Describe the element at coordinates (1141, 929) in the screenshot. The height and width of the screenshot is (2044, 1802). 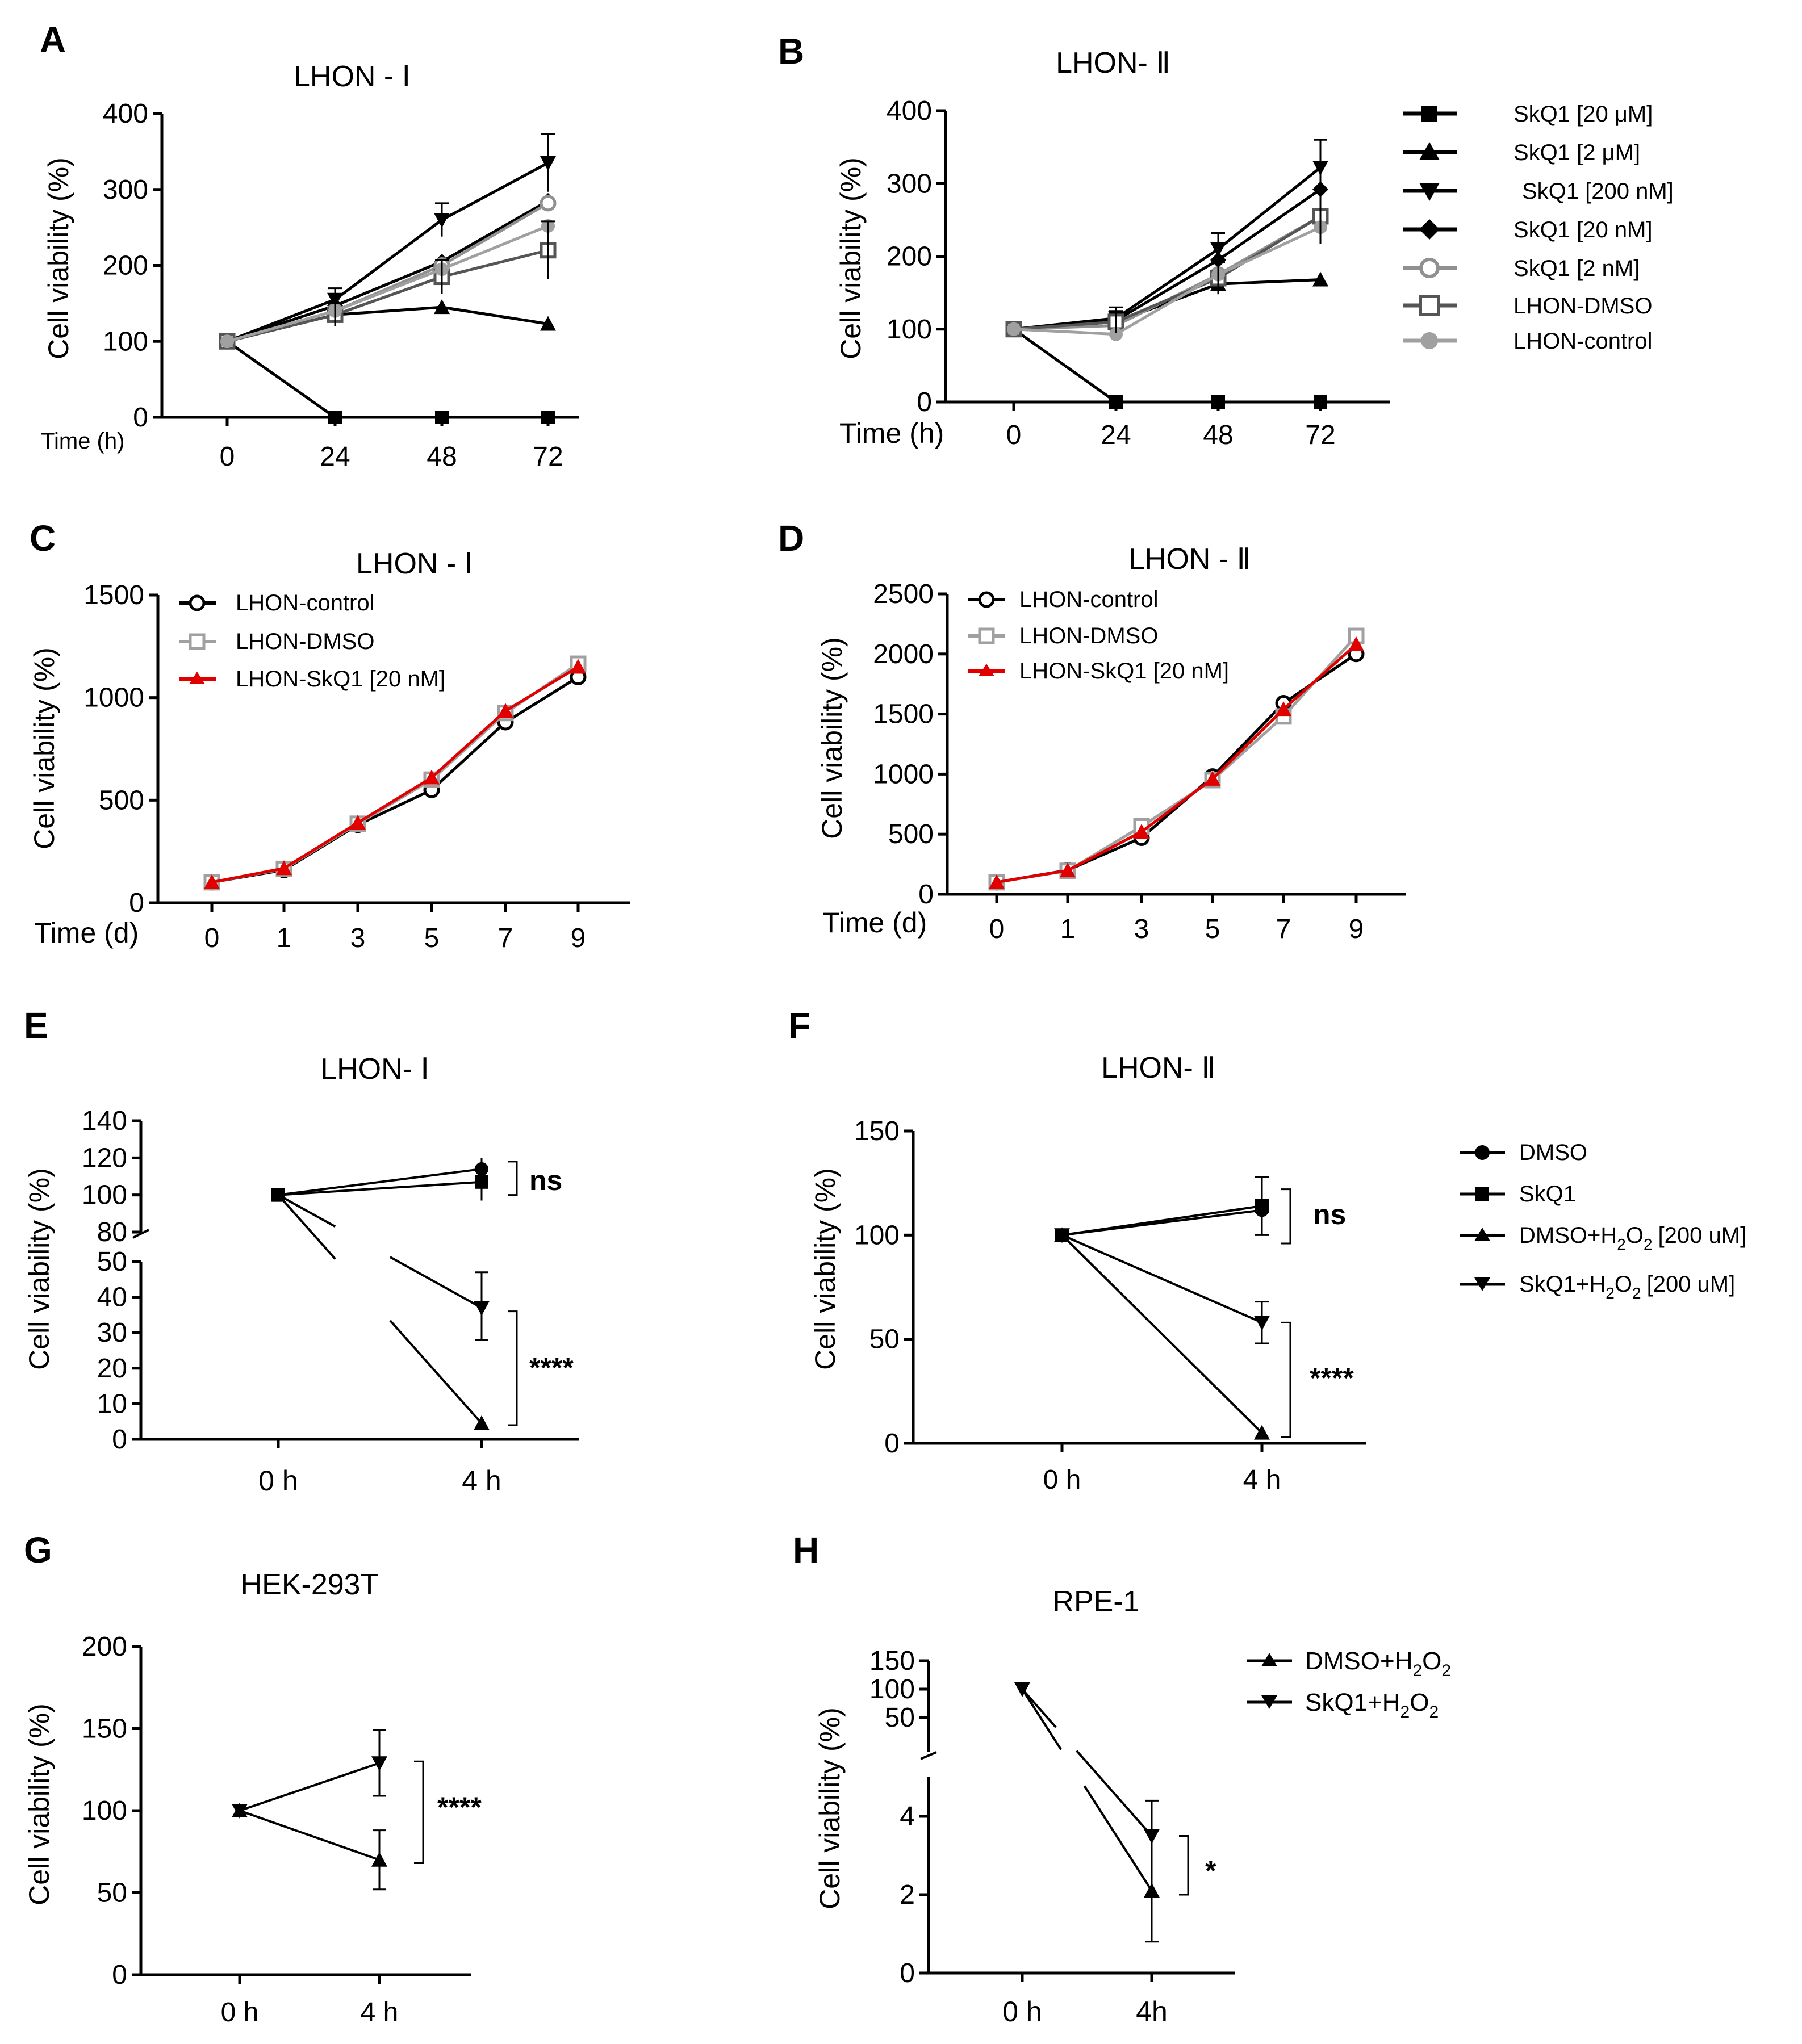
I see `x-tick-label: 3` at that location.